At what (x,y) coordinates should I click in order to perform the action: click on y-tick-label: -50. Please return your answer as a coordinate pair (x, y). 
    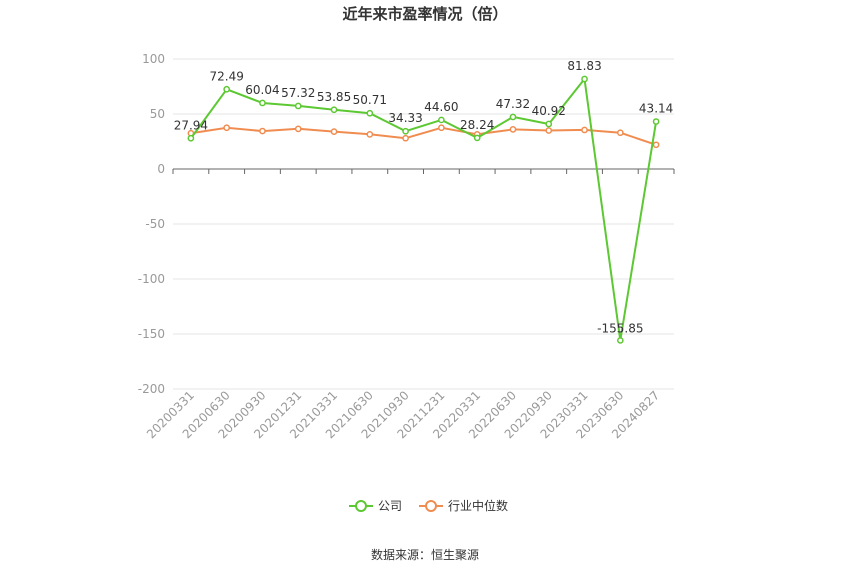
    Looking at the image, I should click on (155, 224).